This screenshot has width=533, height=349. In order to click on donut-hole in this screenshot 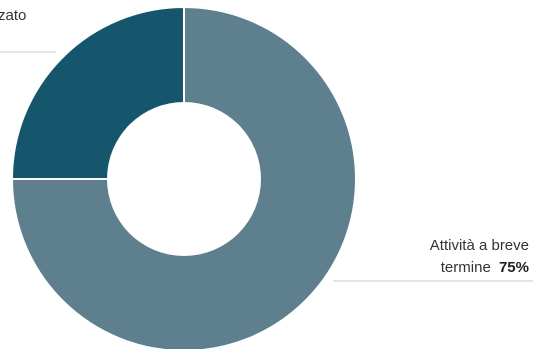, I will do `click(184, 179)`.